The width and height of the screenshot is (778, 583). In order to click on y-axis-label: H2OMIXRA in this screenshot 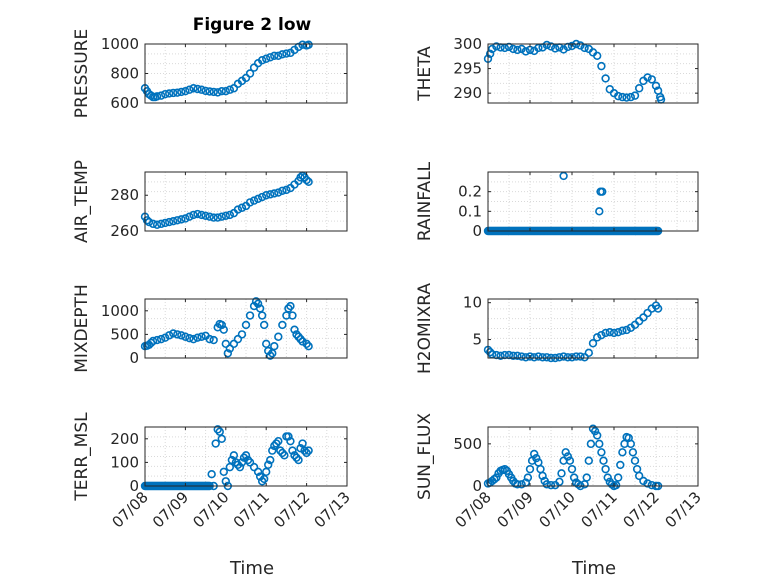, I will do `click(425, 328)`.